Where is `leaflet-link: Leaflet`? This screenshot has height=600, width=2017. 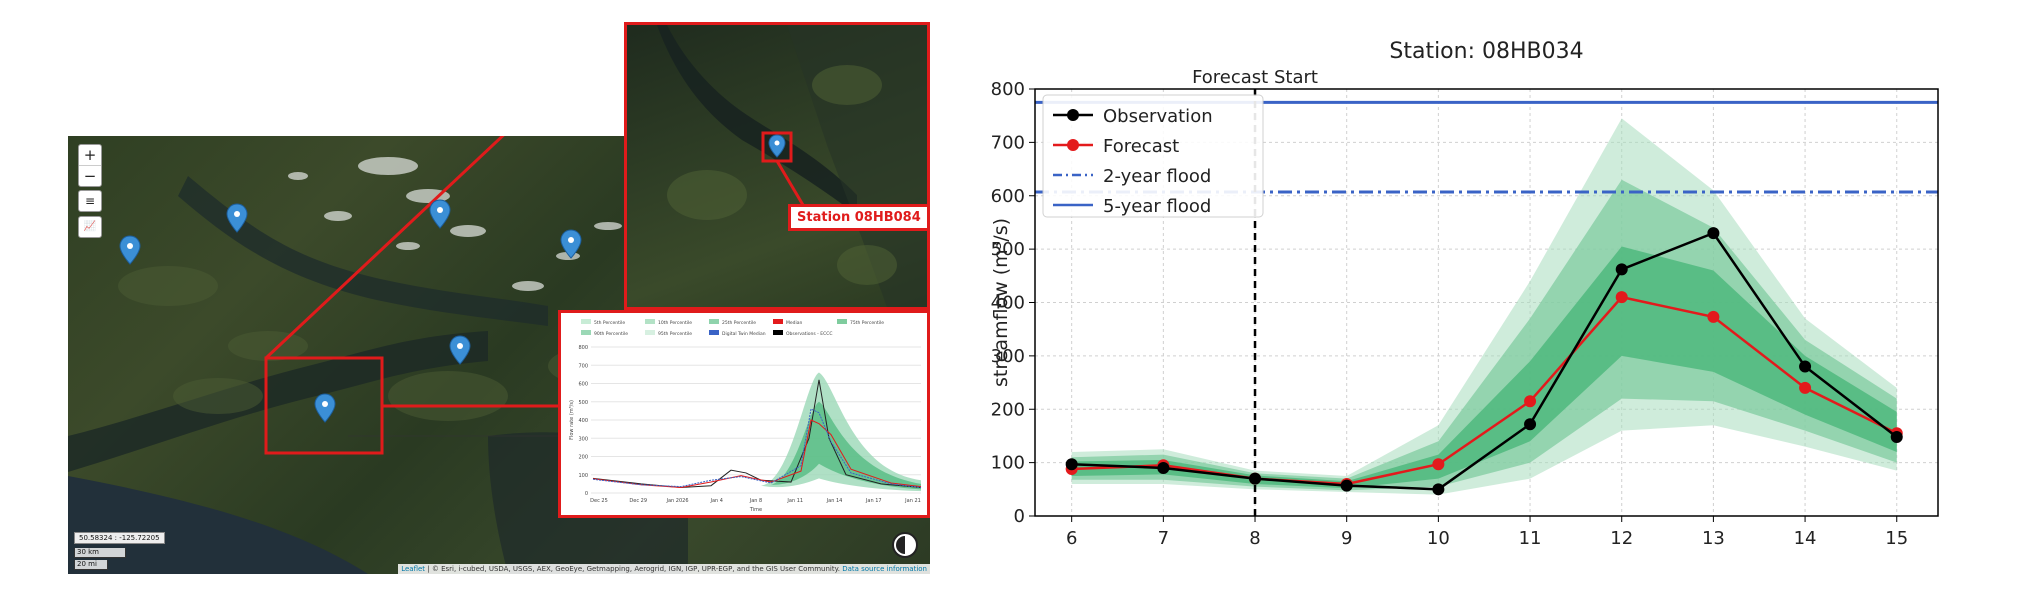 leaflet-link: Leaflet is located at coordinates (413, 569).